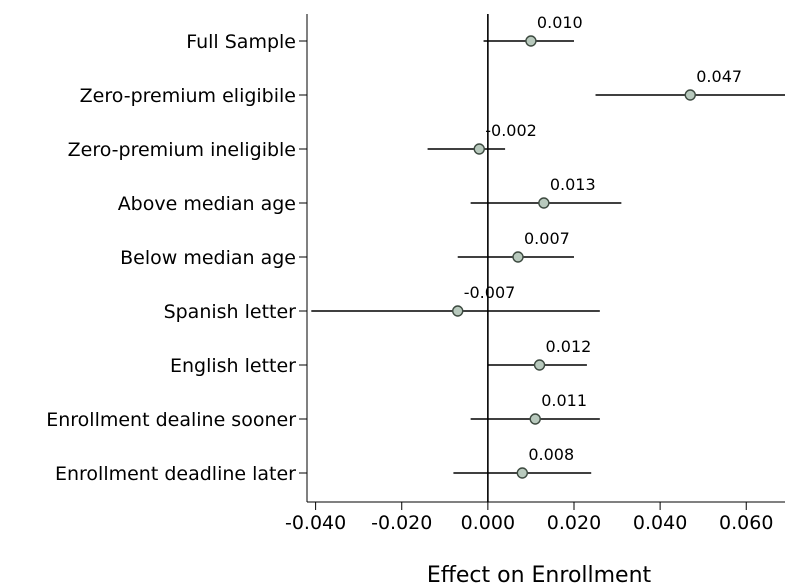 The height and width of the screenshot is (586, 785). What do you see at coordinates (401, 523) in the screenshot?
I see `x-tick-label: -0.020` at bounding box center [401, 523].